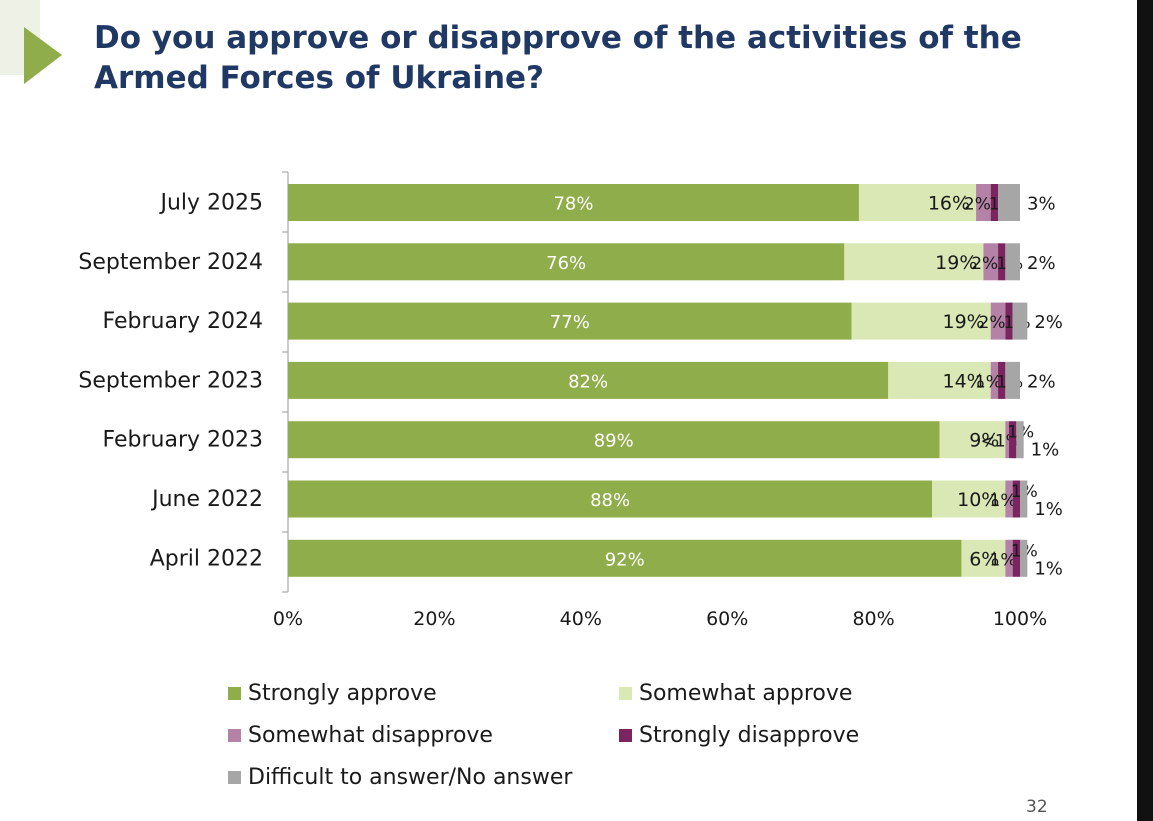 Image resolution: width=1153 pixels, height=821 pixels. I want to click on data-label: 77%, so click(570, 322).